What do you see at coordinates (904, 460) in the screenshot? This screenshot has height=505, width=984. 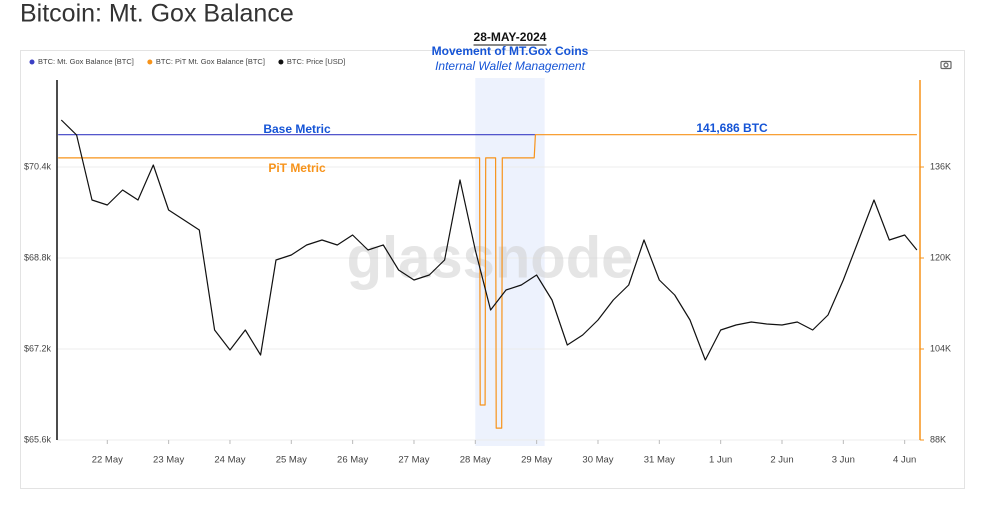 I see `x-tick-label: 4 Jun` at bounding box center [904, 460].